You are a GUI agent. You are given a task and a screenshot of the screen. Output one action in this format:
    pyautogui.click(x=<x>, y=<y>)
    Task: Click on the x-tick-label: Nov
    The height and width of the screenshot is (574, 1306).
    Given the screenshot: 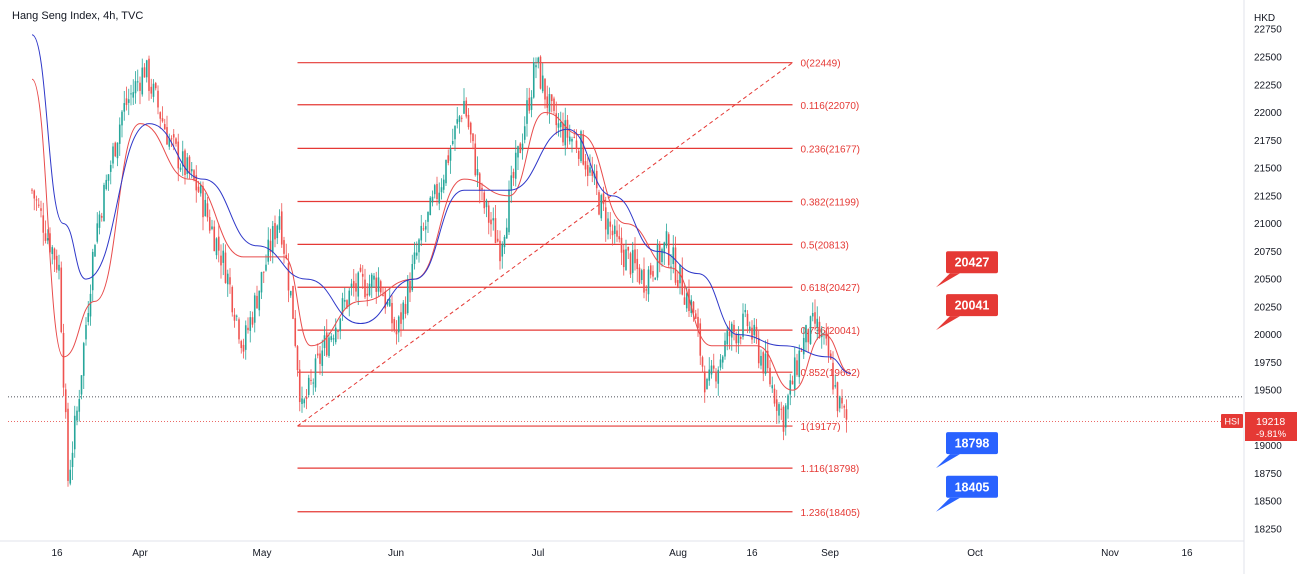 What is the action you would take?
    pyautogui.click(x=1110, y=553)
    